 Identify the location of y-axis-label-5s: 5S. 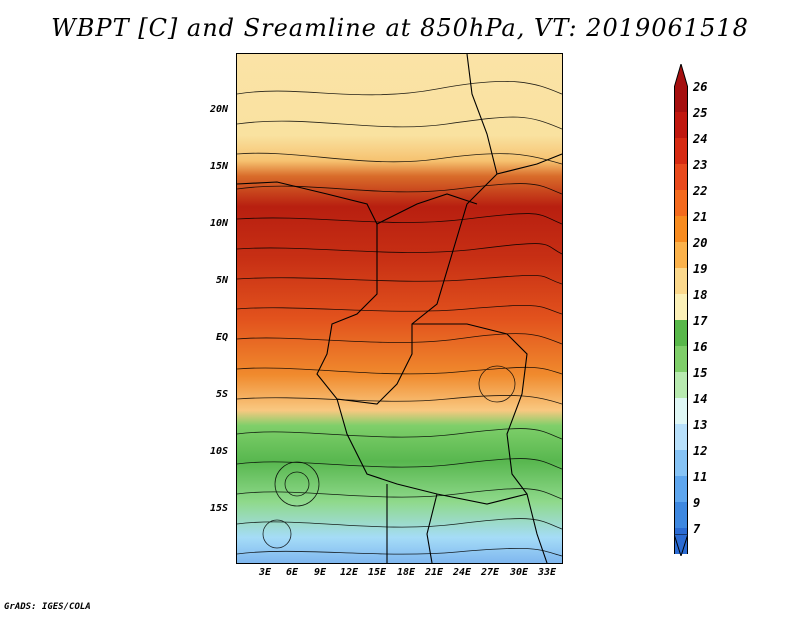
(221, 394).